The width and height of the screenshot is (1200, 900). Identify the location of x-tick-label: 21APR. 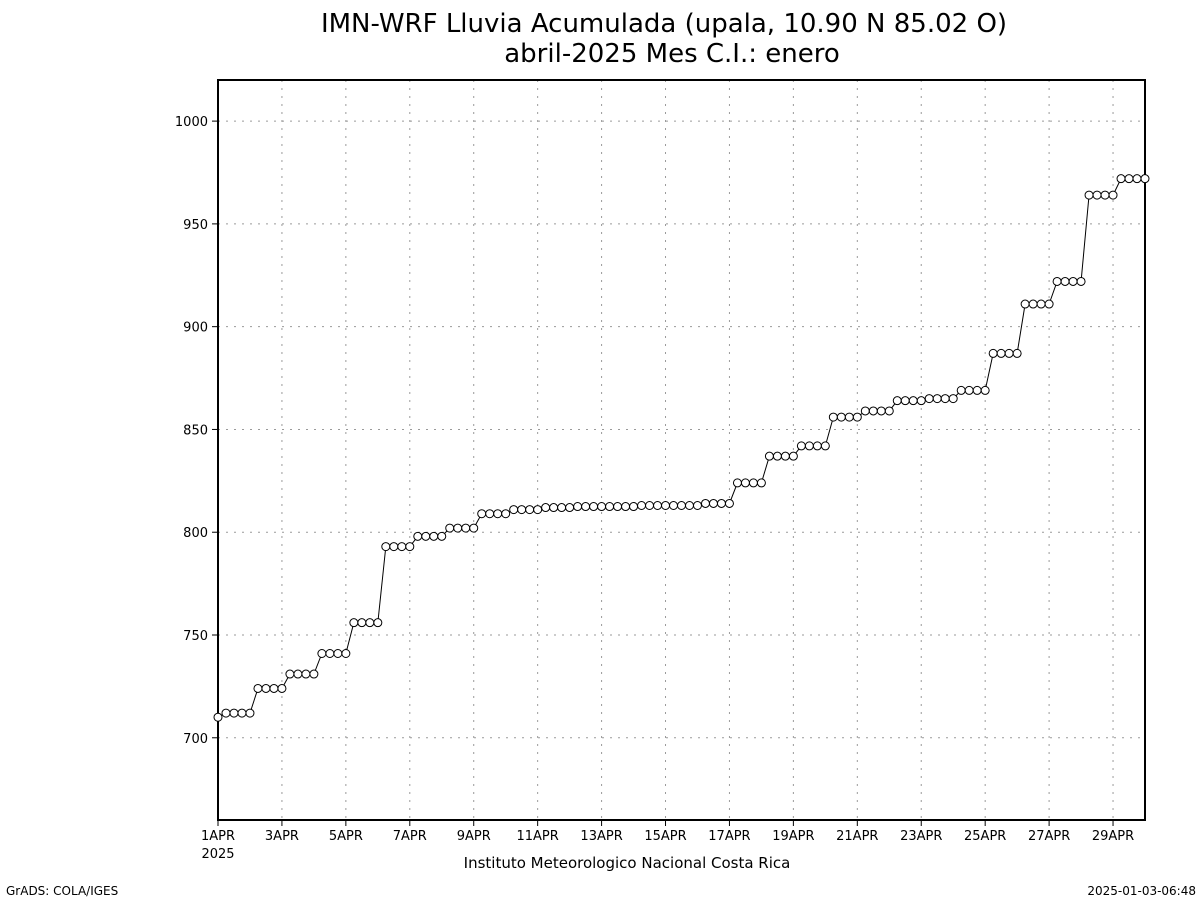
(857, 836).